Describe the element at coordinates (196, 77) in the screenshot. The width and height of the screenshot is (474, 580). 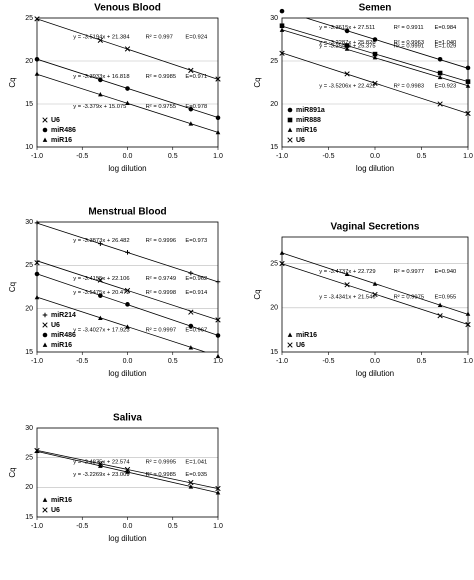
I see `efficiency: E=0.971` at that location.